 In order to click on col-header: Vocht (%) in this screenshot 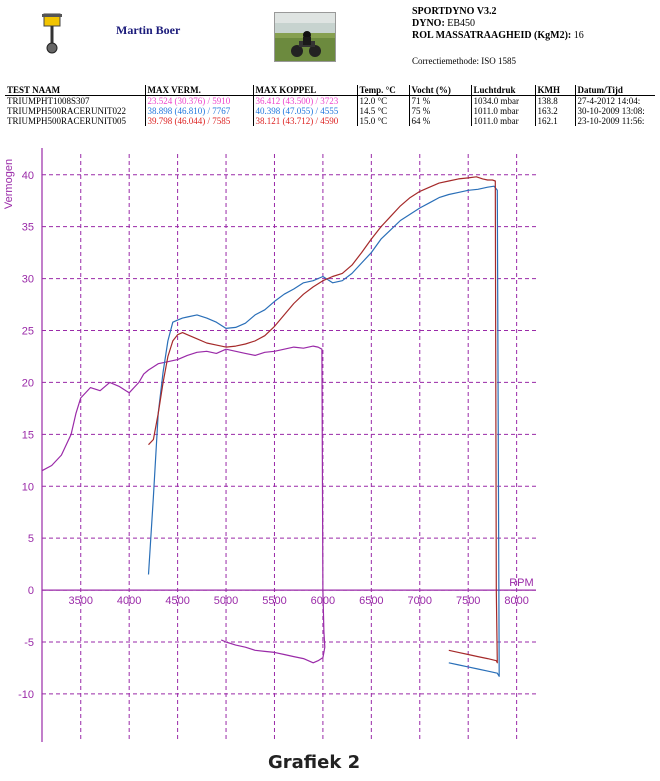, I will do `click(439, 90)`.